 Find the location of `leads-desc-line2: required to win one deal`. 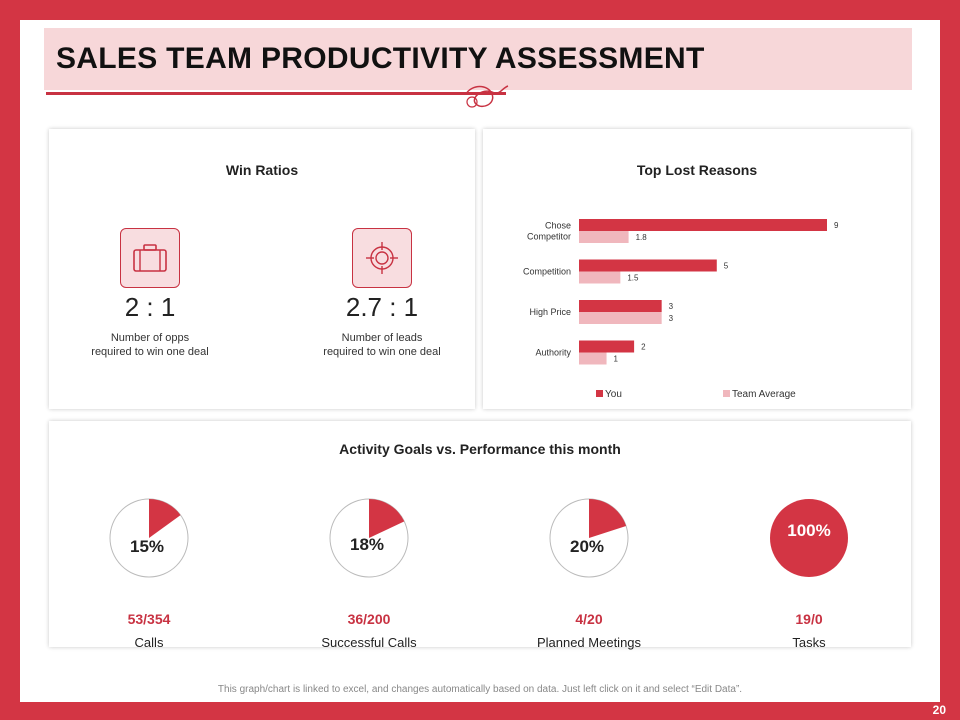

leads-desc-line2: required to win one deal is located at coordinates (382, 352).